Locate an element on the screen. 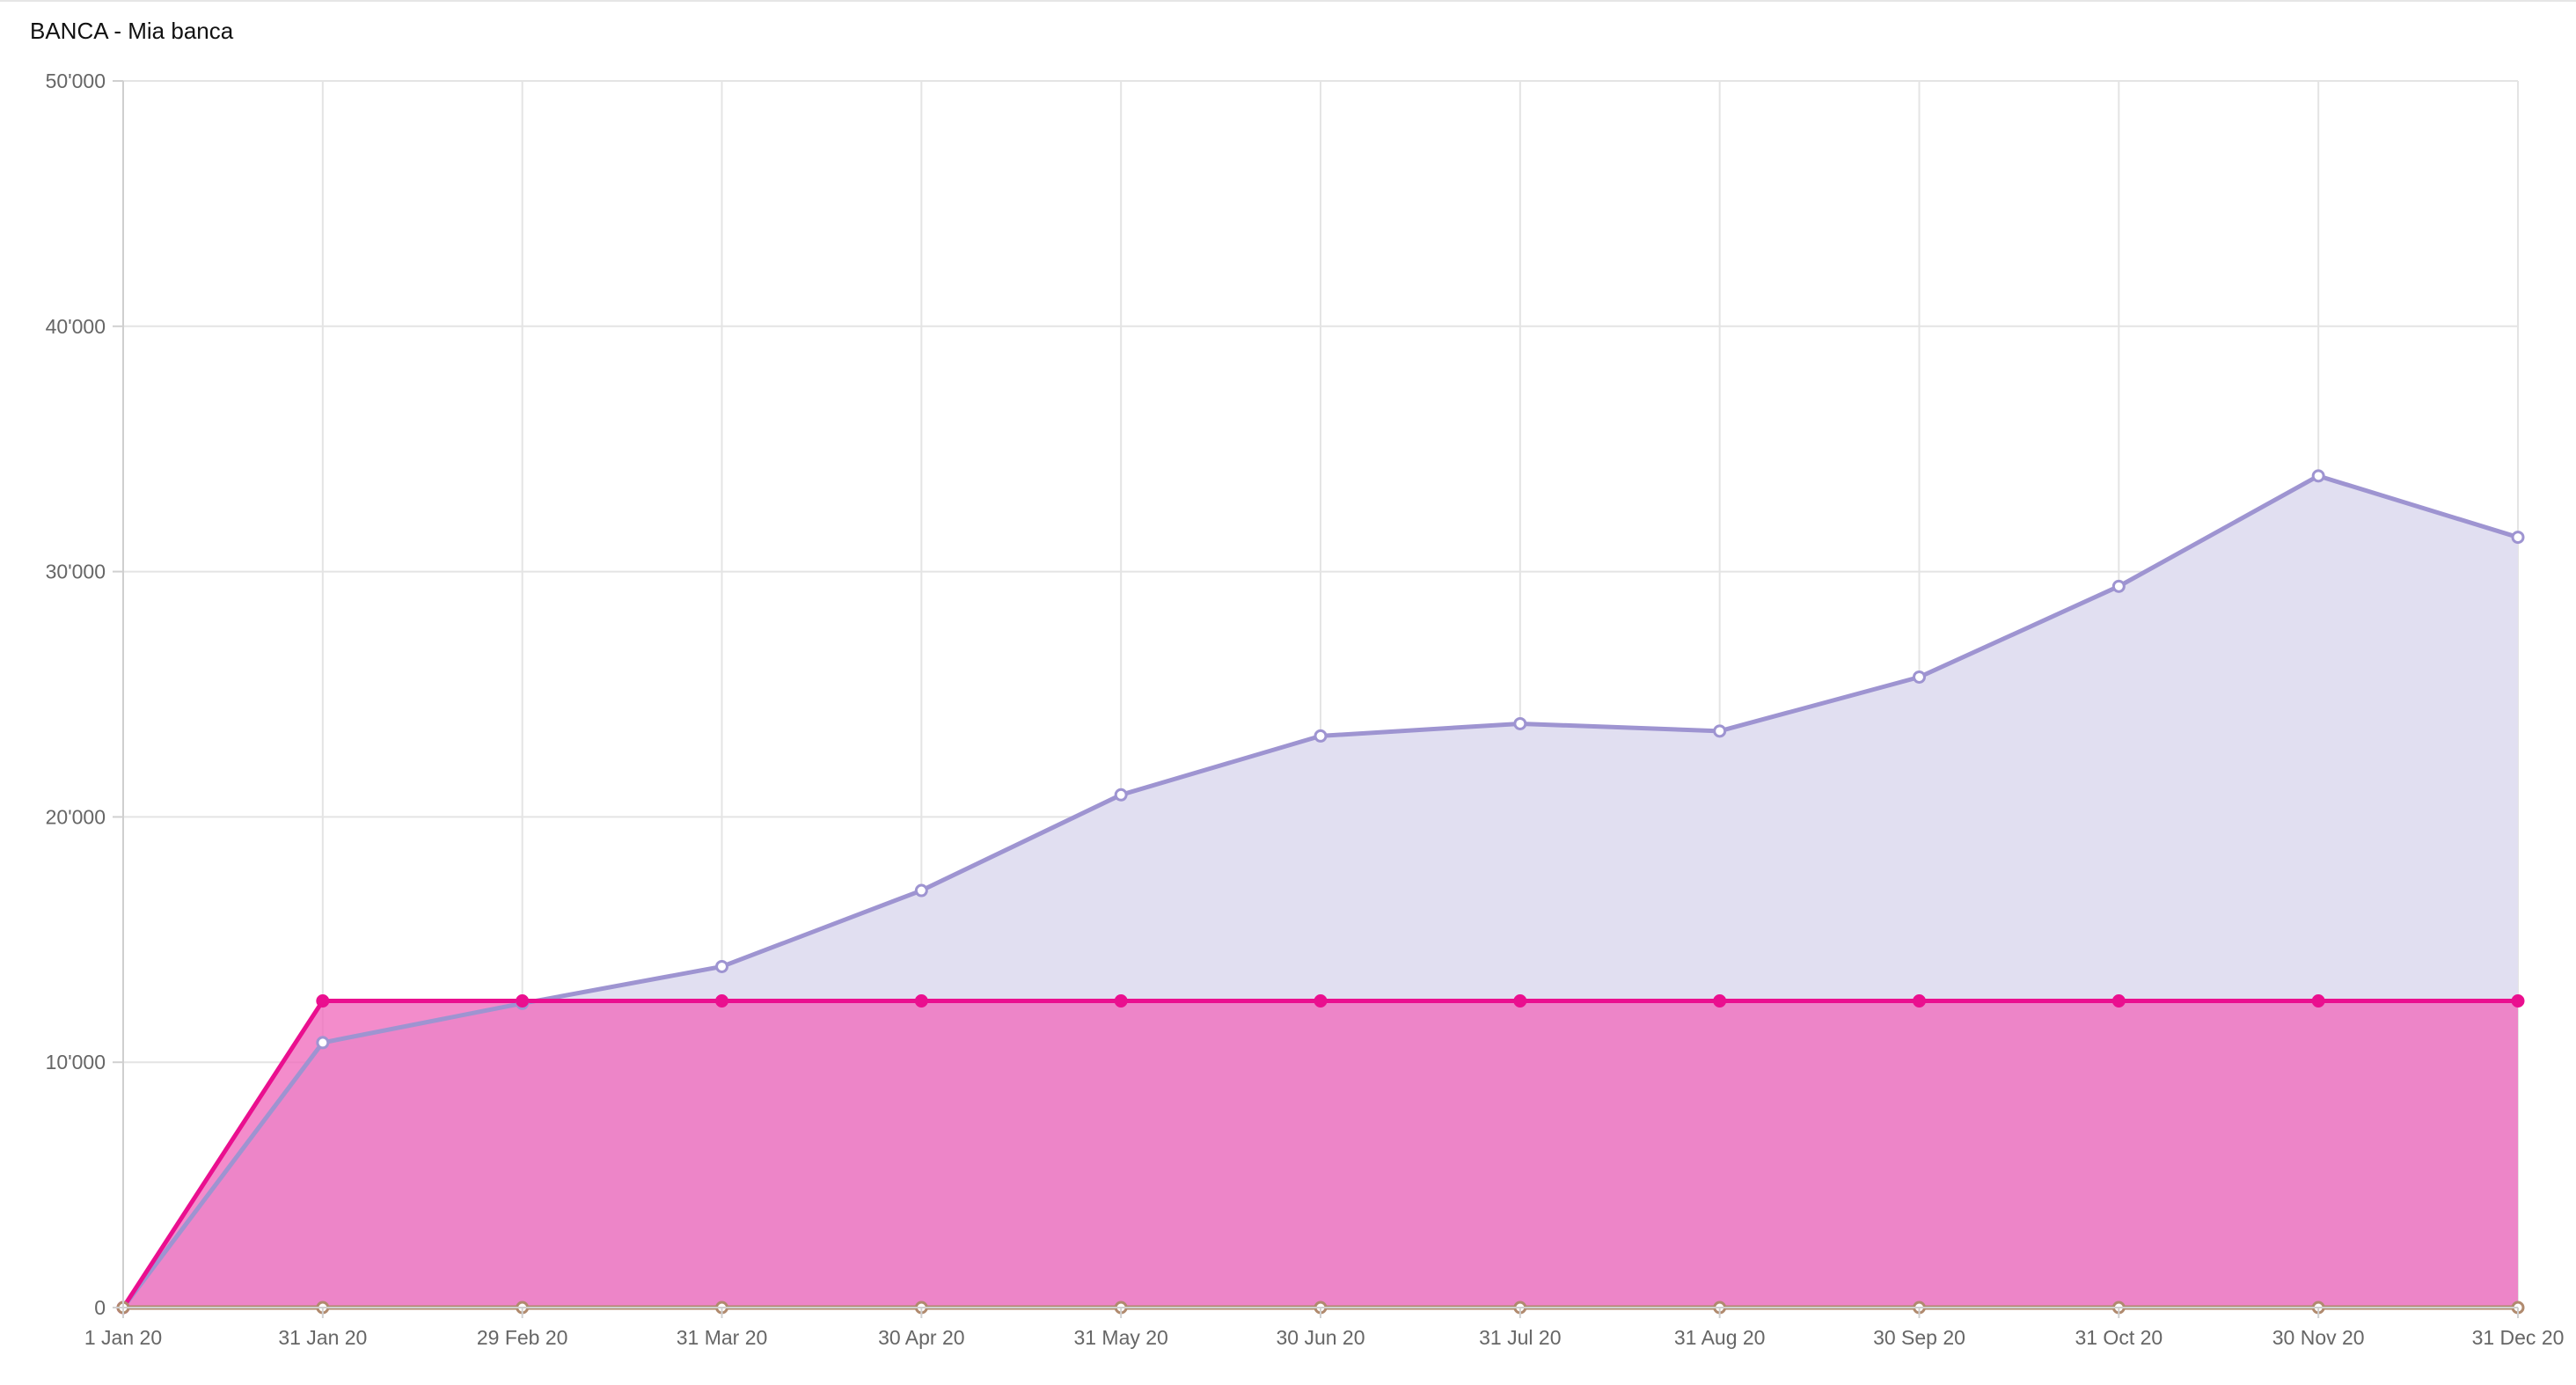 This screenshot has width=2576, height=1385. x-tick-label: 30 Sep 20 is located at coordinates (1919, 1337).